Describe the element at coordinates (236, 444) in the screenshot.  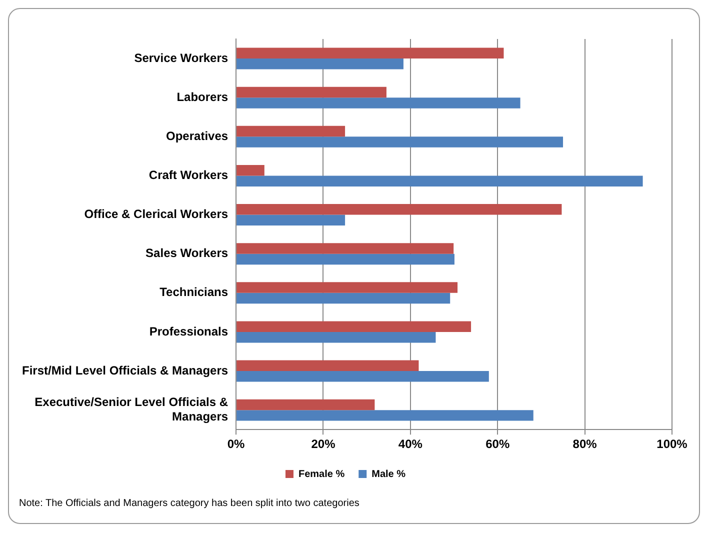
I see `x-tick-label: 0%` at that location.